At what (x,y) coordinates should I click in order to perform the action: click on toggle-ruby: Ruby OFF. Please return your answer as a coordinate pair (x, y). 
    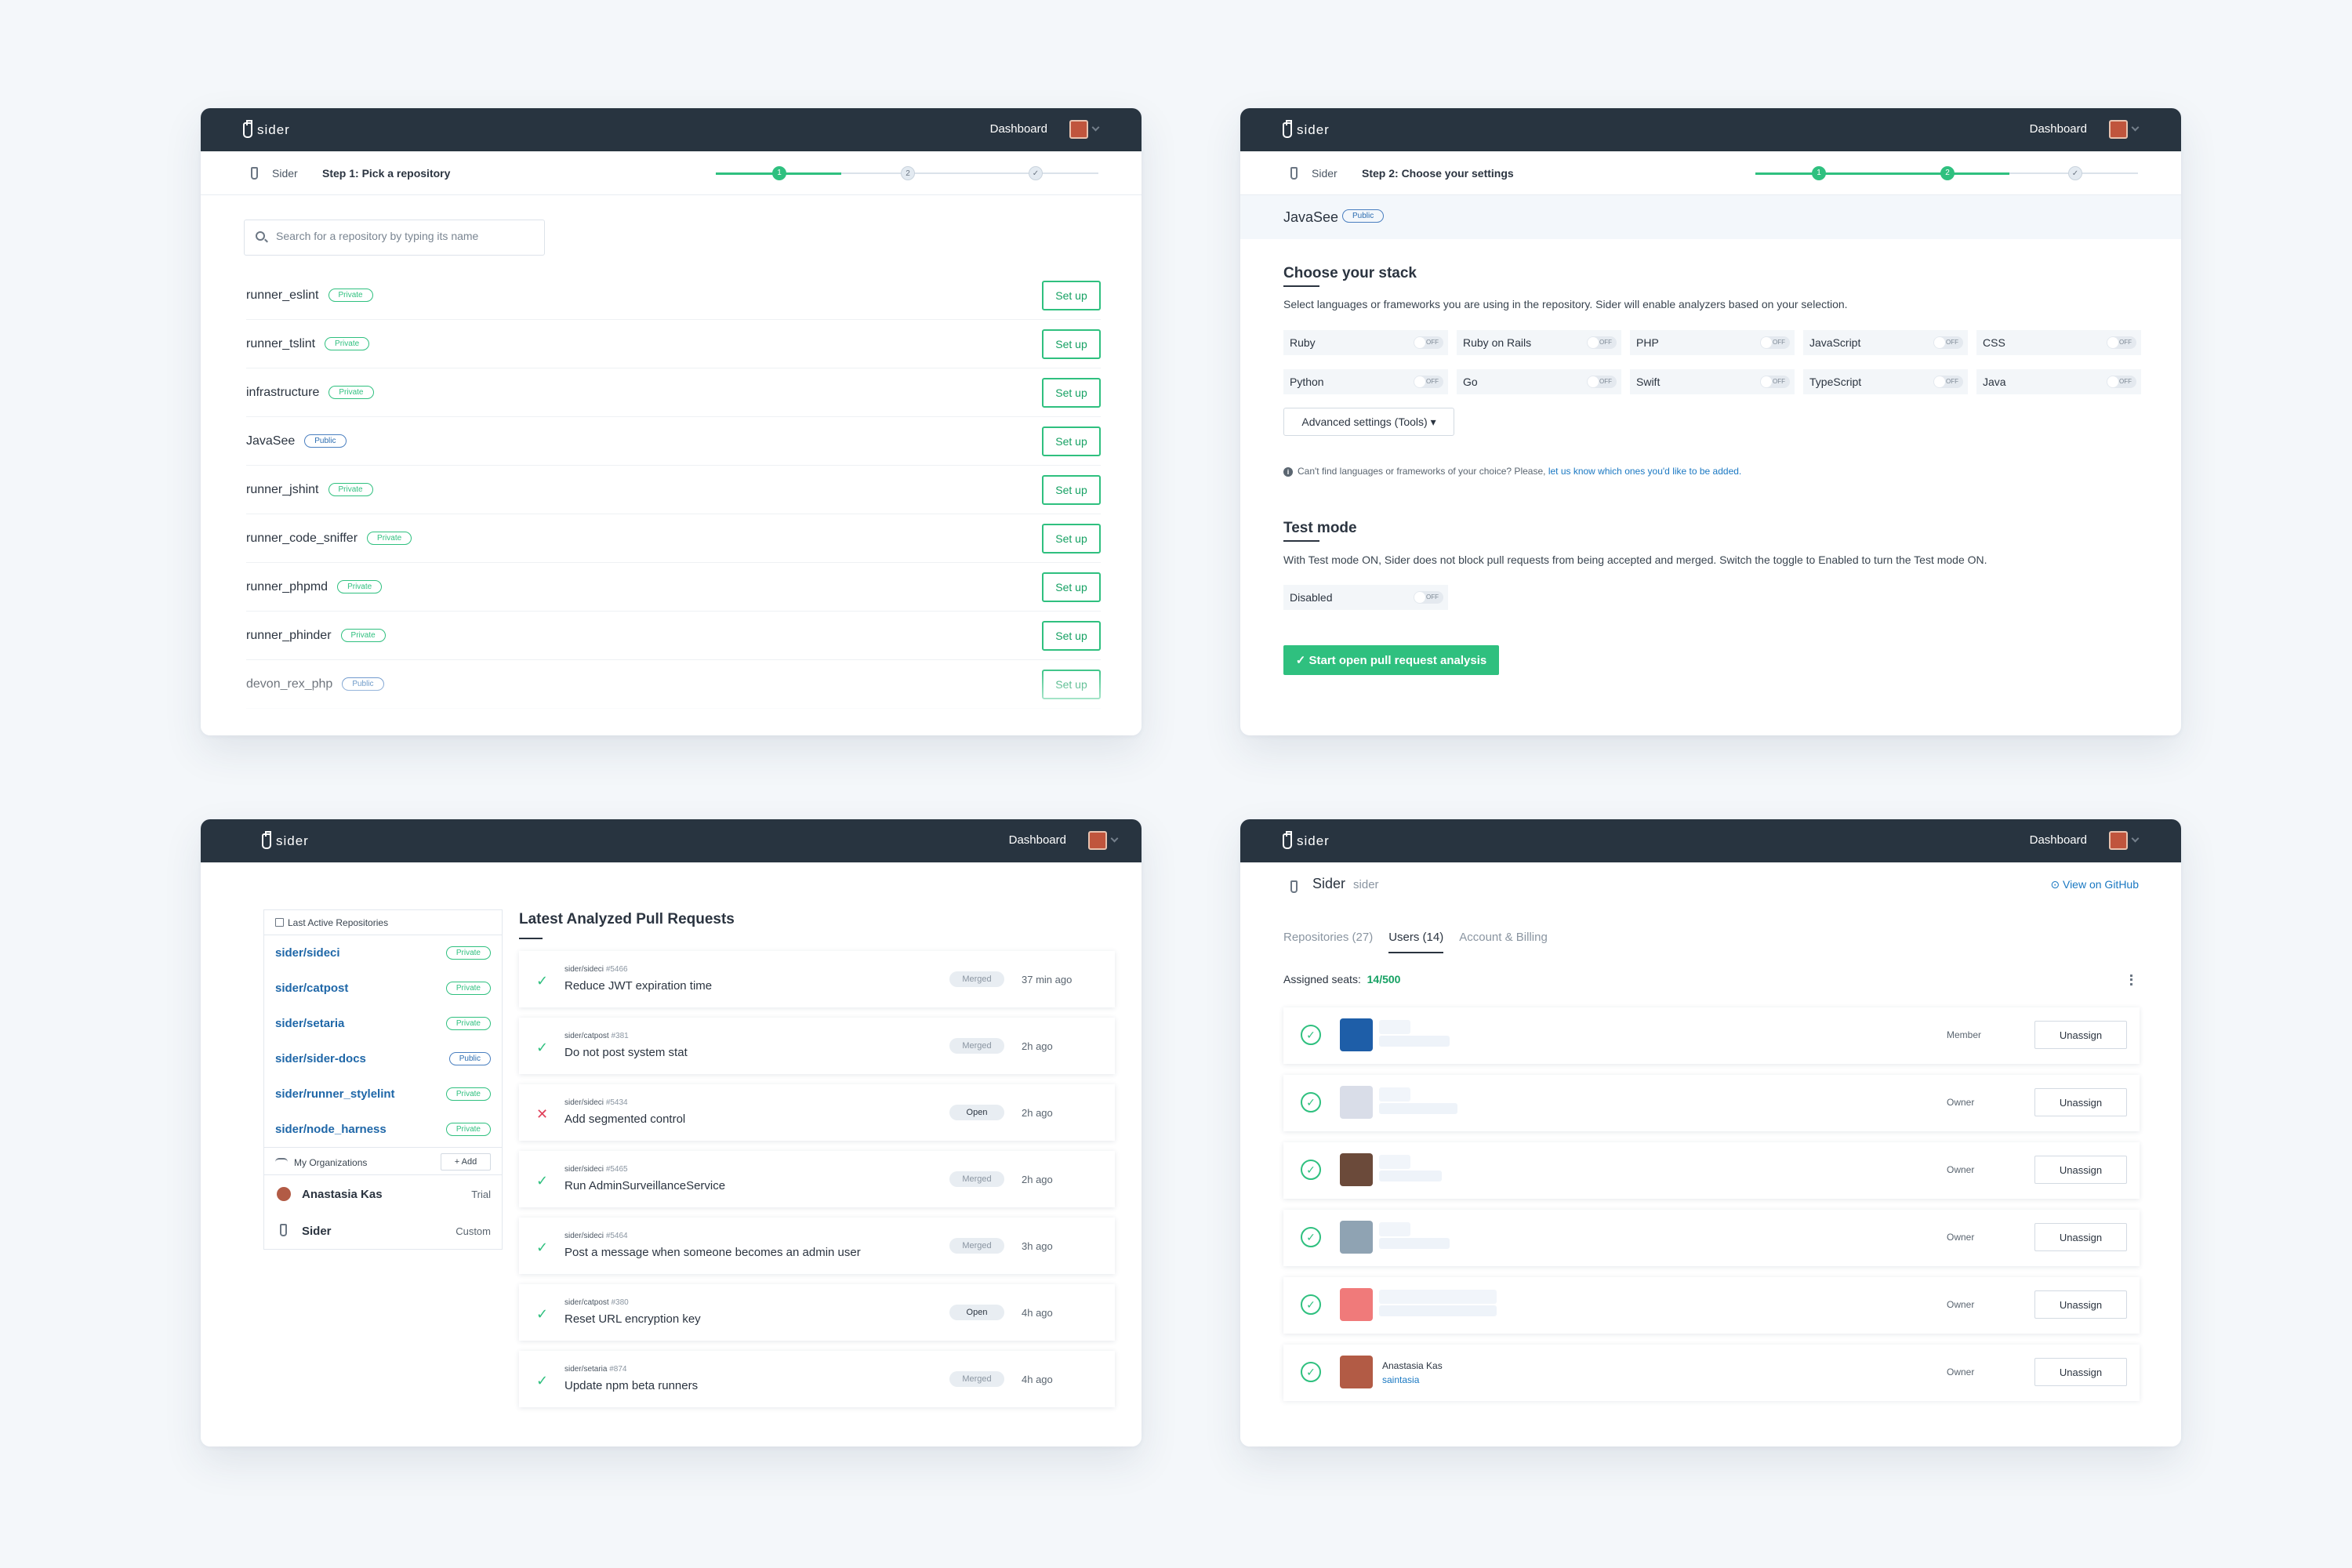
    Looking at the image, I should click on (1365, 342).